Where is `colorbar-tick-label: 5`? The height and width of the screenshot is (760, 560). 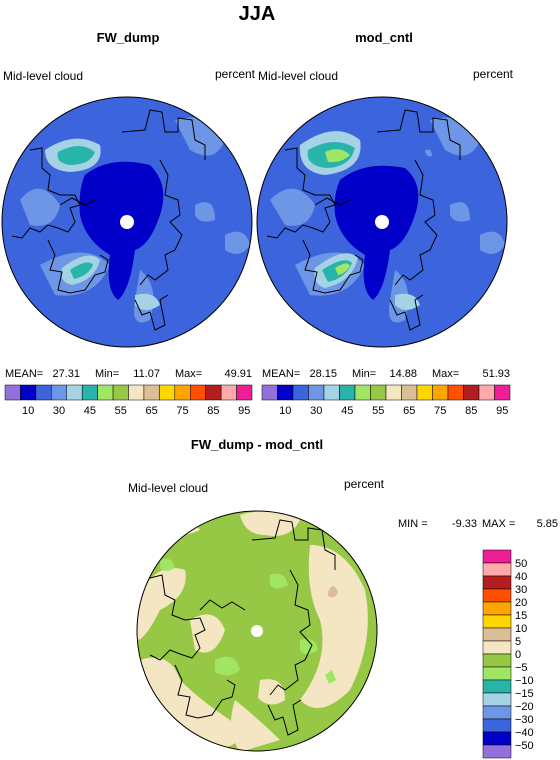 colorbar-tick-label: 5 is located at coordinates (518, 642).